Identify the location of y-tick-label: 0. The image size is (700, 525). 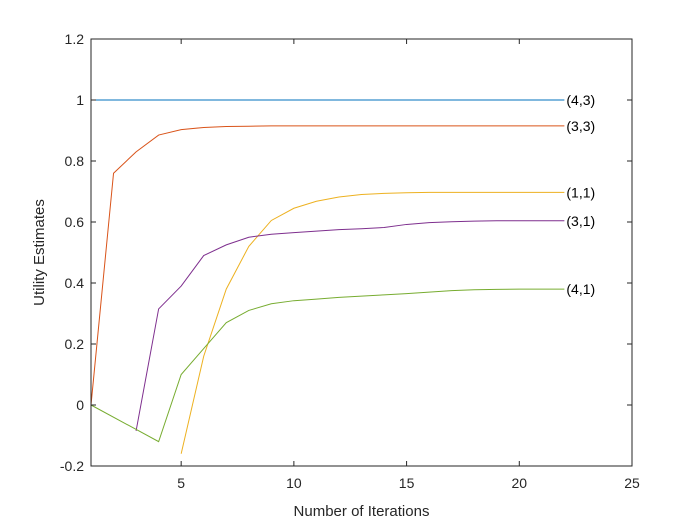
(80, 405).